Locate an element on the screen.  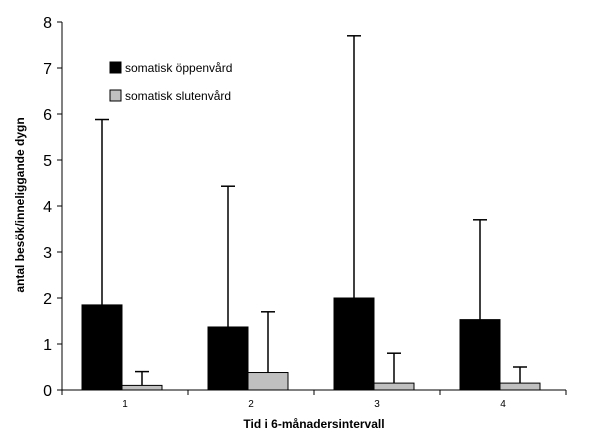
y-tick-label-5: 5 is located at coordinates (47, 161).